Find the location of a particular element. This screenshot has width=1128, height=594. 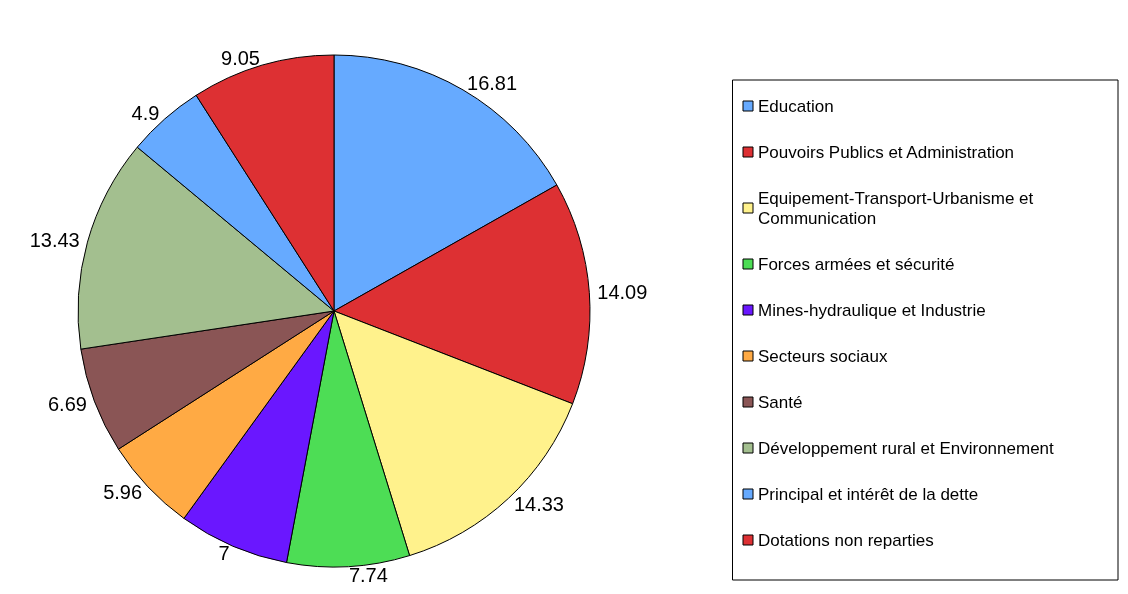

legend-label: Développement rural et Environnement is located at coordinates (906, 448).